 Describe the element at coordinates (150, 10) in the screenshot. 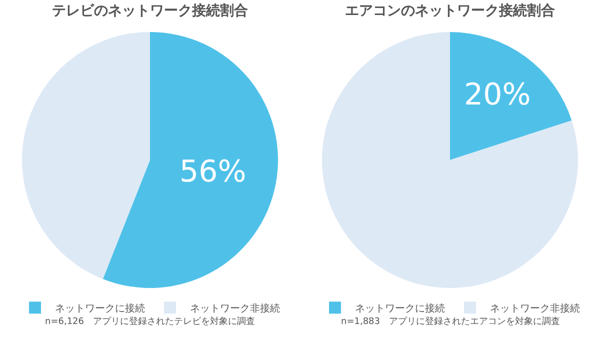

I see `chart-title: テレビのネットワーク接続割合` at that location.